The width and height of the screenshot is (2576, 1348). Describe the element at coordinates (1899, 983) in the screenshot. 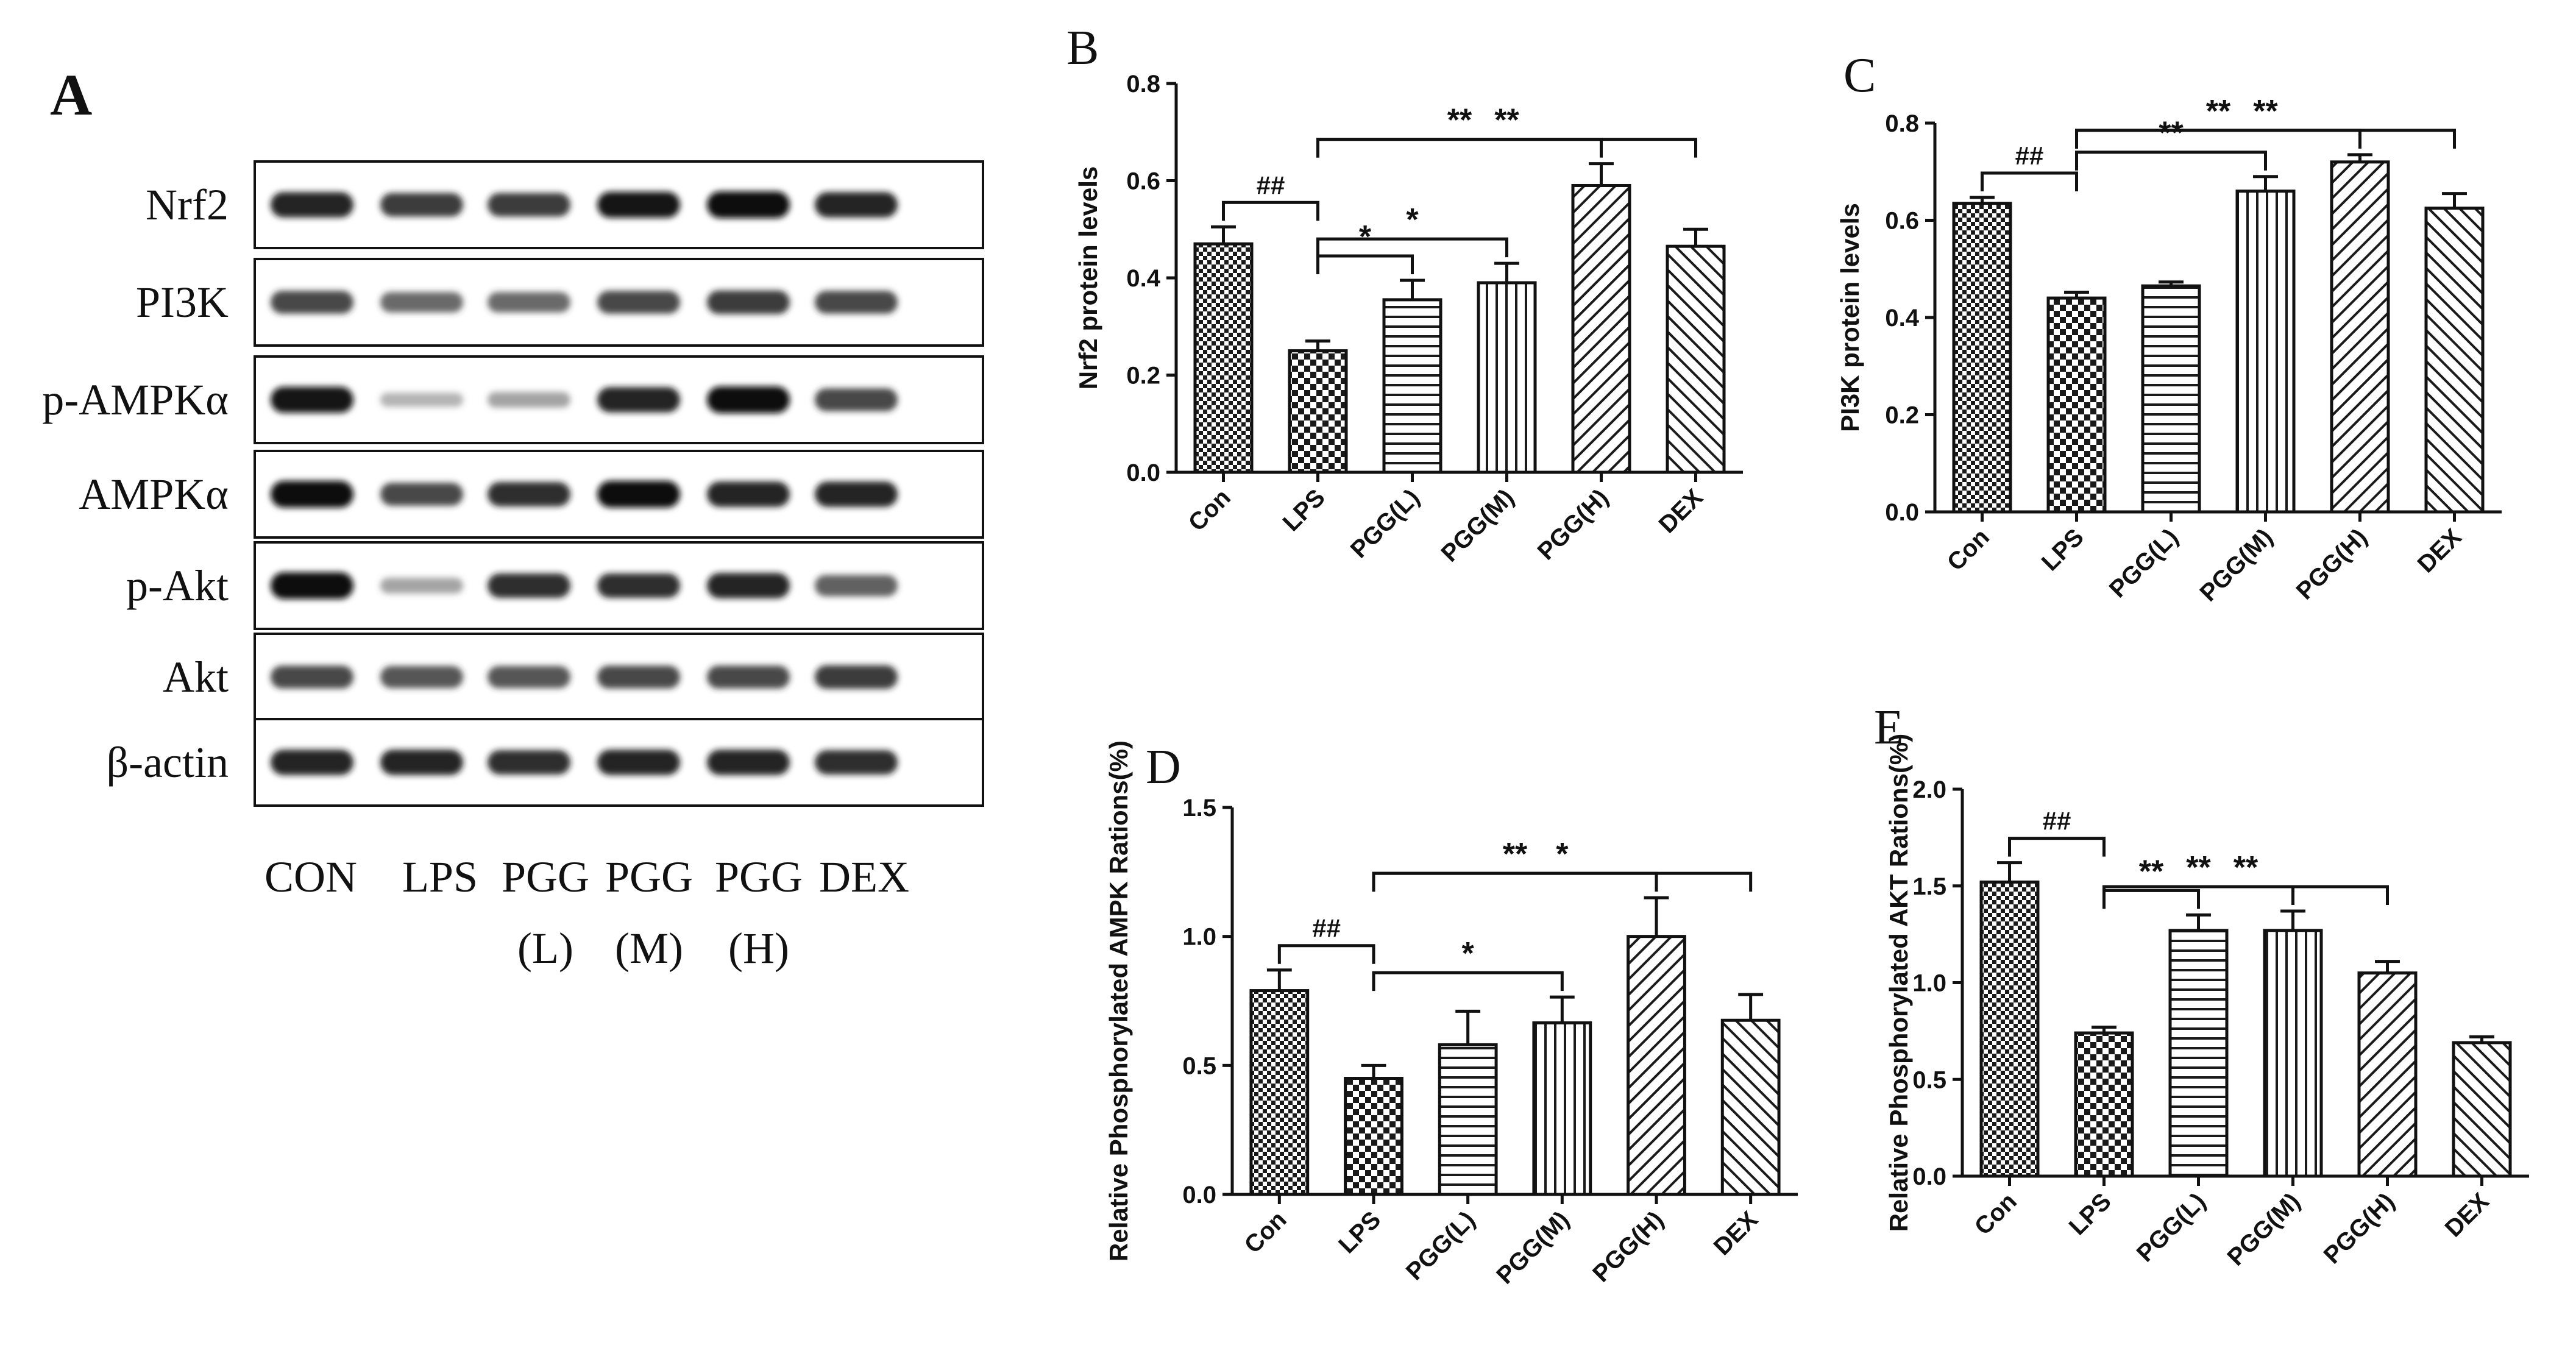

I see `y-axis-label: Relative Phosphorylated AKT Rations(%)` at that location.